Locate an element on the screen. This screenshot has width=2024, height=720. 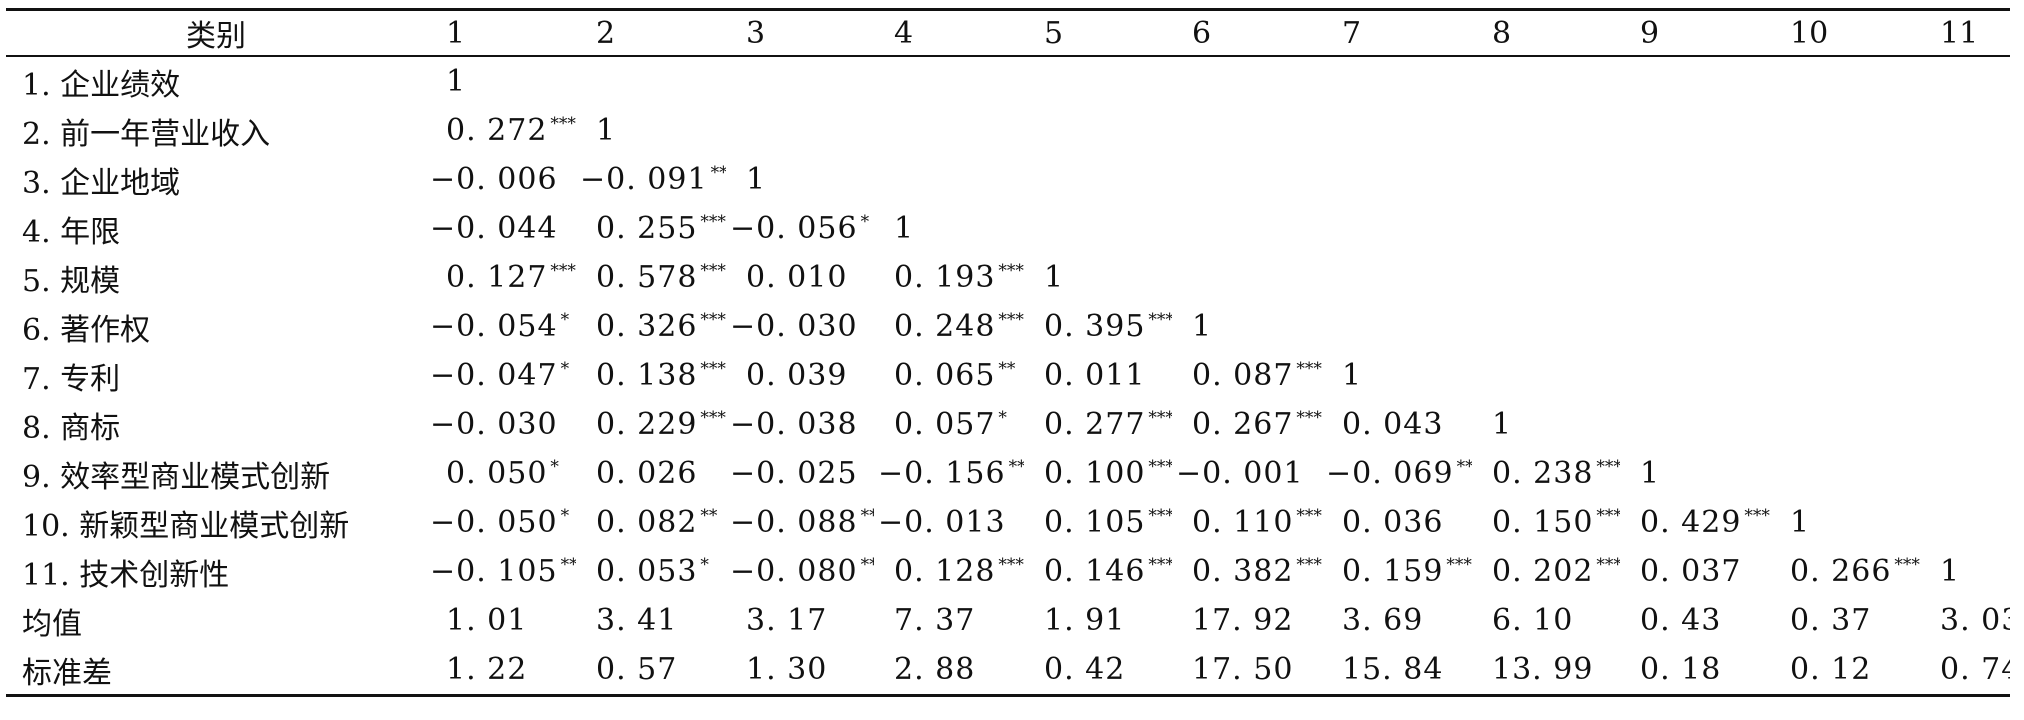
cell-value: 0. 138 is located at coordinates (647, 375).